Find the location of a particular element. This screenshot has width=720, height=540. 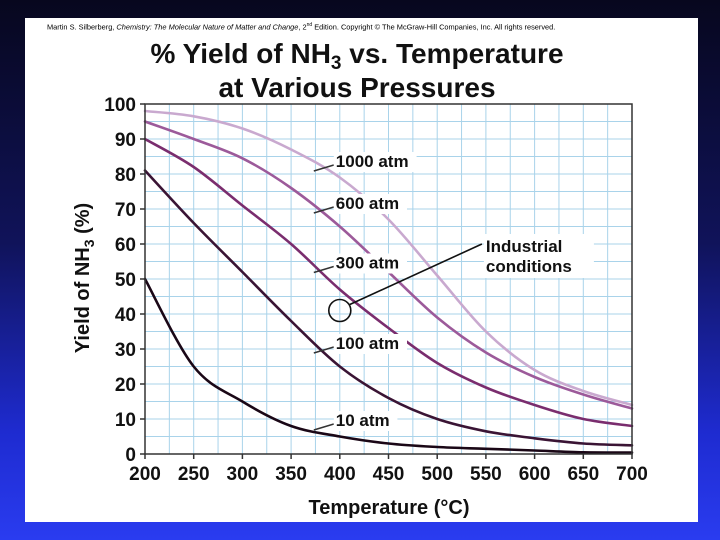

x-tick-label: 350 is located at coordinates (291, 474).